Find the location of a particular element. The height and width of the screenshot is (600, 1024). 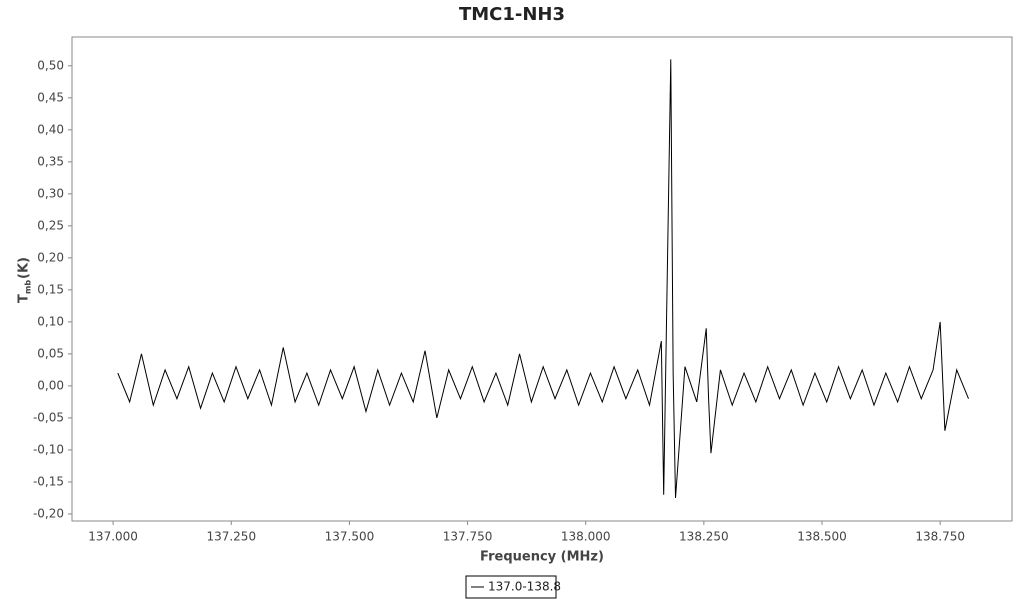

y-tick-label: 0,20 is located at coordinates (50, 257).